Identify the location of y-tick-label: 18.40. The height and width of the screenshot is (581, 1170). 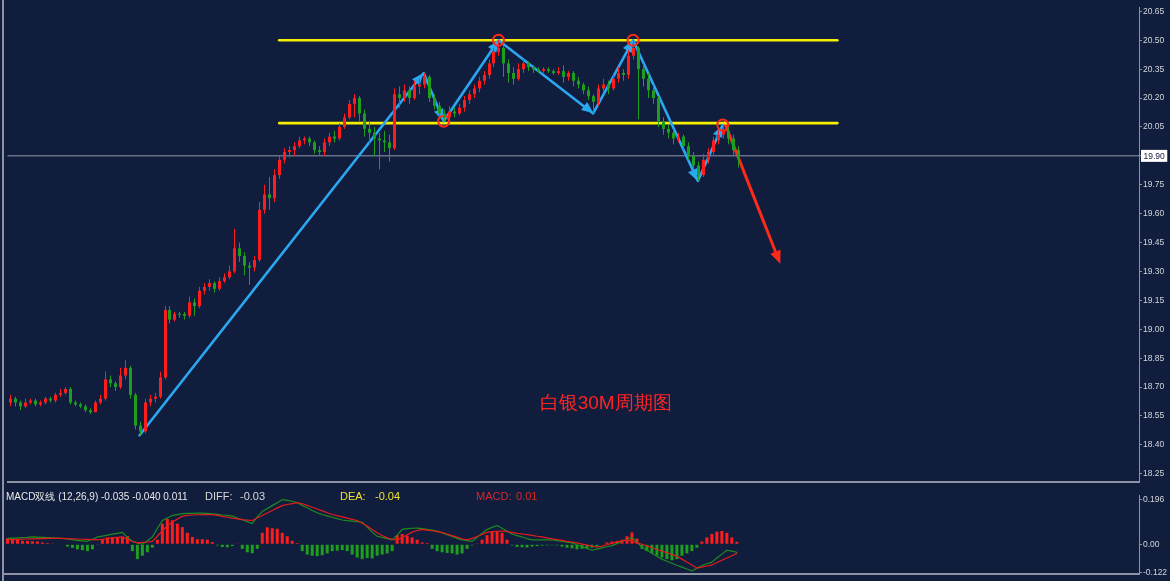
(1154, 444).